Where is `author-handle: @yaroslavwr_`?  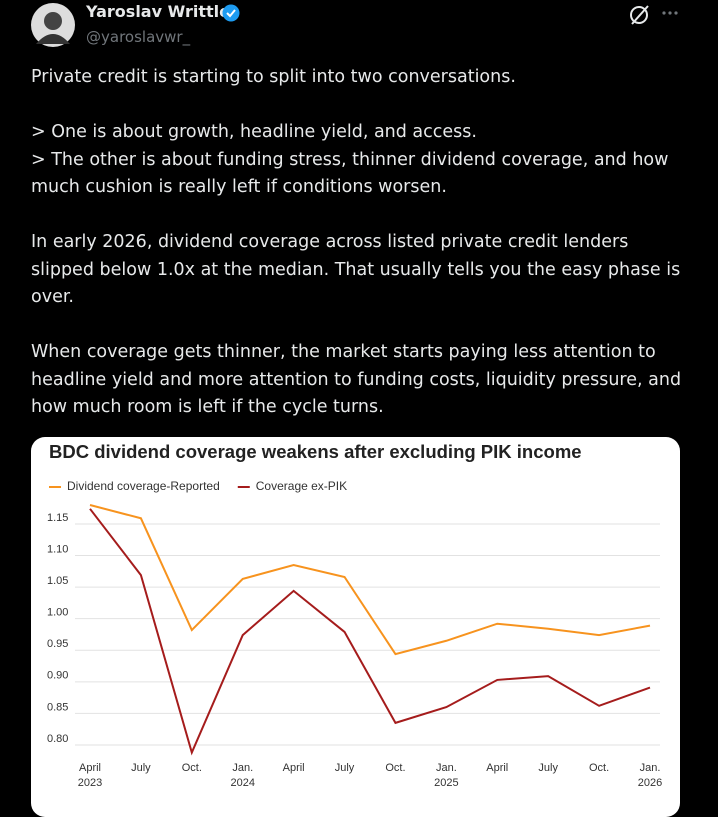
author-handle: @yaroslavwr_ is located at coordinates (138, 37).